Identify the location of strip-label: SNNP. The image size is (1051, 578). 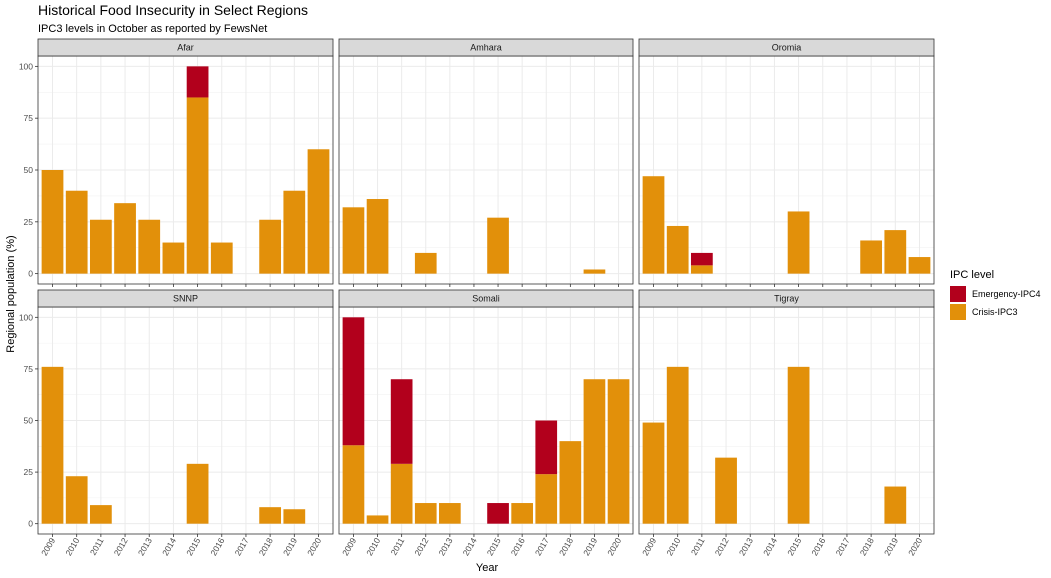
(185, 299).